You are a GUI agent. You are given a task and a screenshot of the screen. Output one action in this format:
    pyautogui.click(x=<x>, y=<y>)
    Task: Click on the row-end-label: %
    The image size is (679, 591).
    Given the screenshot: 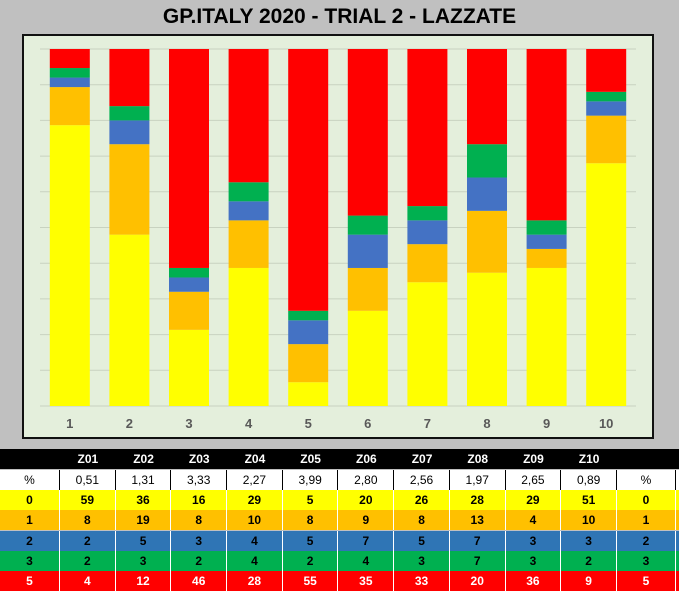 What is the action you would take?
    pyautogui.click(x=646, y=479)
    